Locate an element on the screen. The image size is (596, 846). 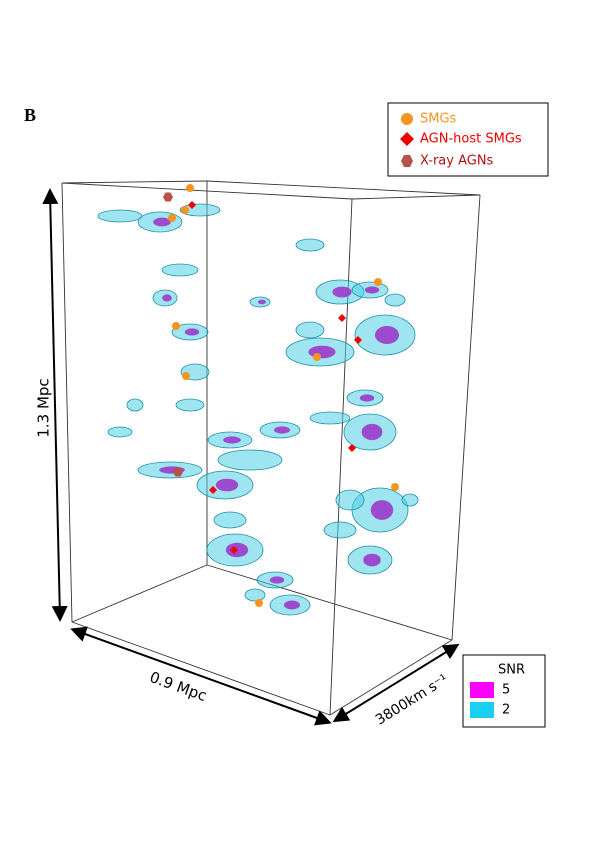
snr-level: 5 is located at coordinates (506, 690).